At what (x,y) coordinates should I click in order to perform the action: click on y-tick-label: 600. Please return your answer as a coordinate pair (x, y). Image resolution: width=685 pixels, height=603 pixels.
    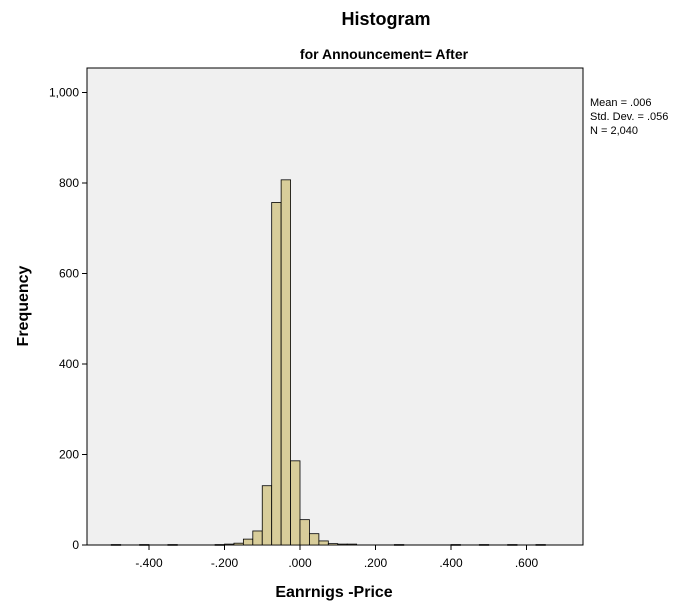
    Looking at the image, I should click on (69, 274).